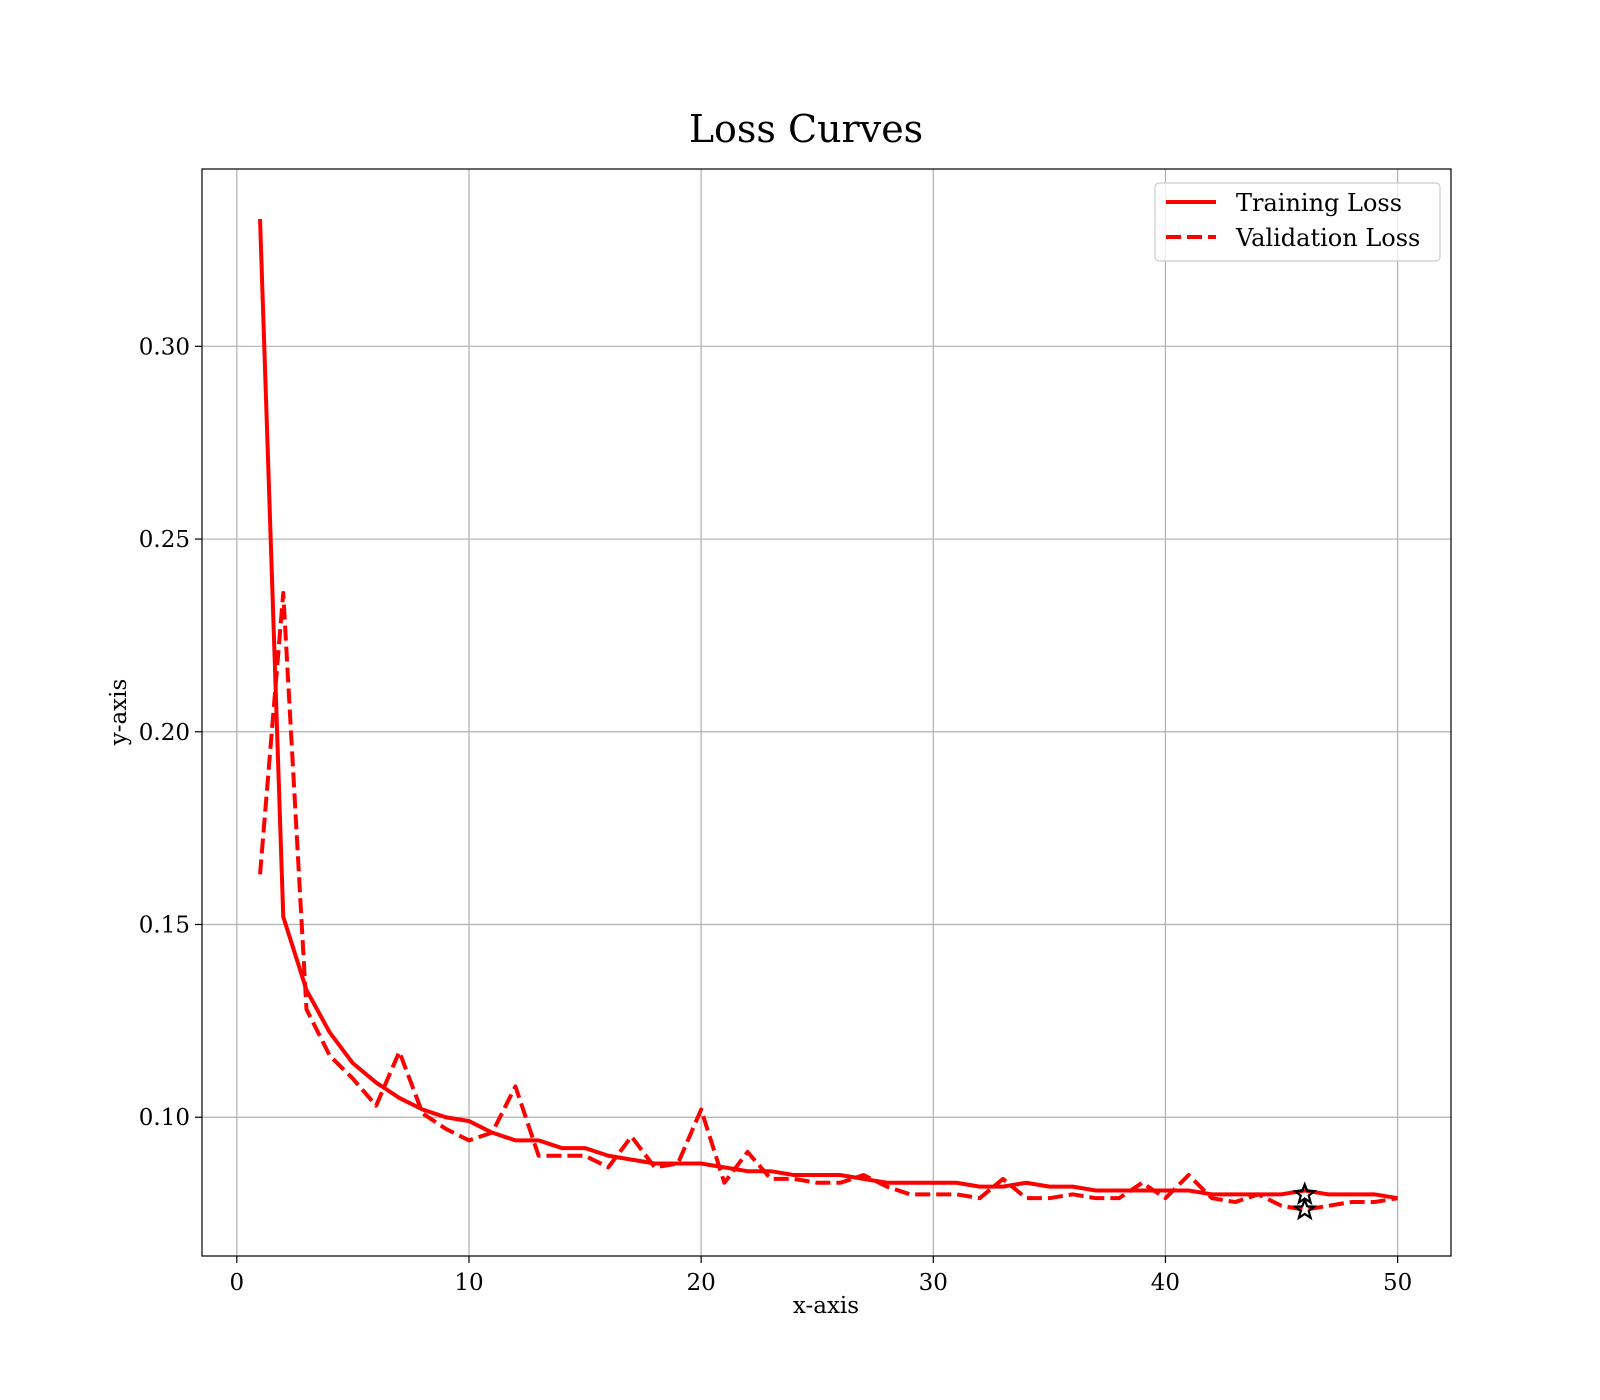 Image resolution: width=1600 pixels, height=1400 pixels. Describe the element at coordinates (1165, 1283) in the screenshot. I see `x-tick-label: 40` at that location.